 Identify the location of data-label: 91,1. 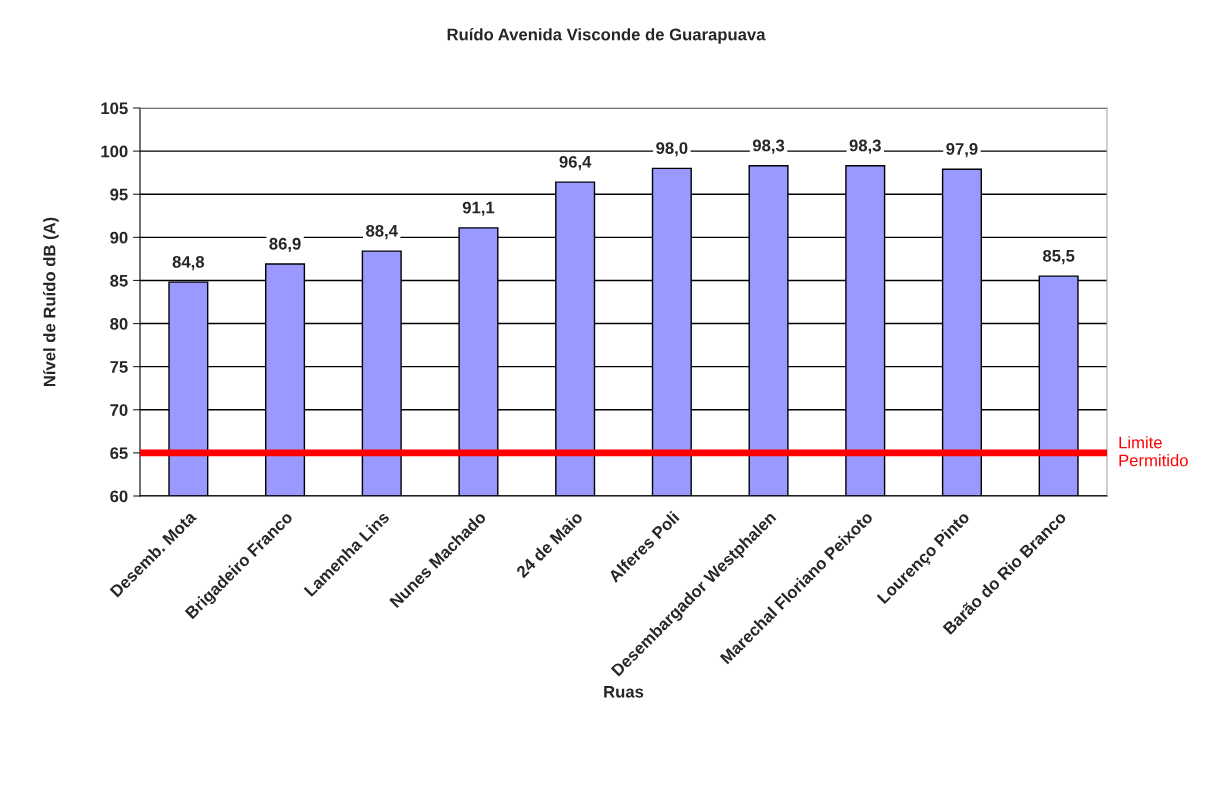
(478, 208).